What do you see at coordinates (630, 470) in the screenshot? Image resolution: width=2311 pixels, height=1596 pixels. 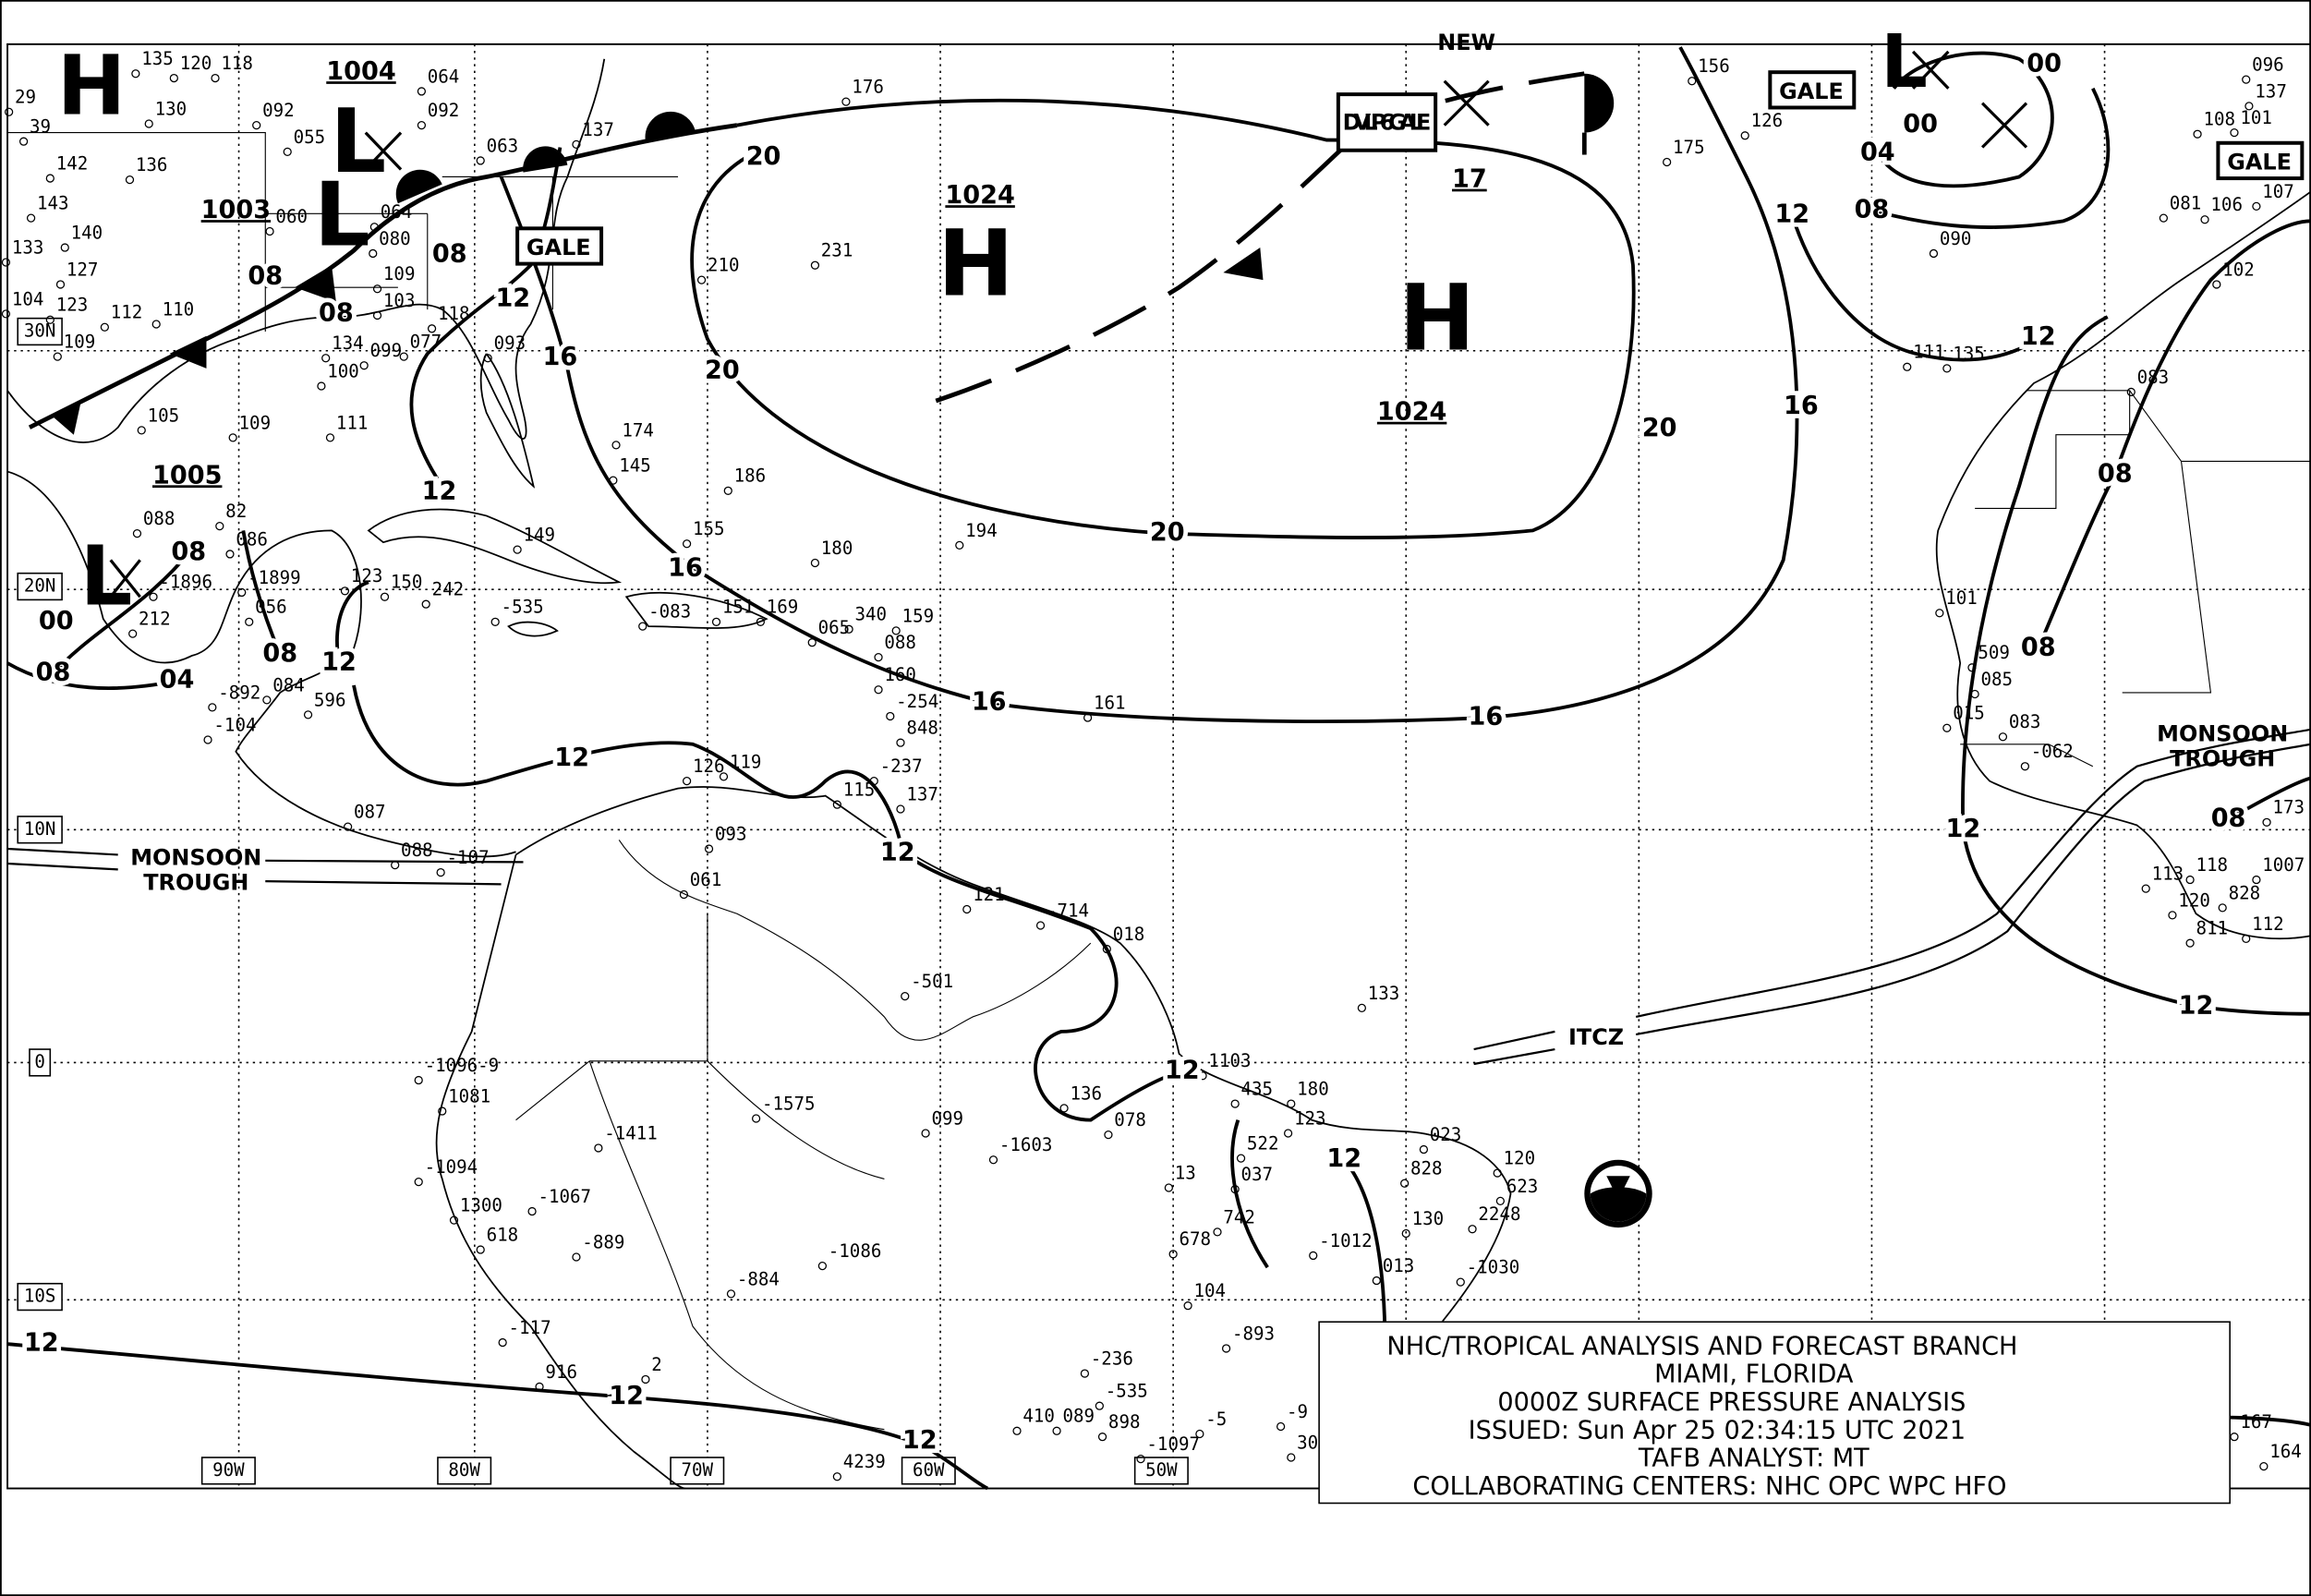 I see `station-plot: 145` at bounding box center [630, 470].